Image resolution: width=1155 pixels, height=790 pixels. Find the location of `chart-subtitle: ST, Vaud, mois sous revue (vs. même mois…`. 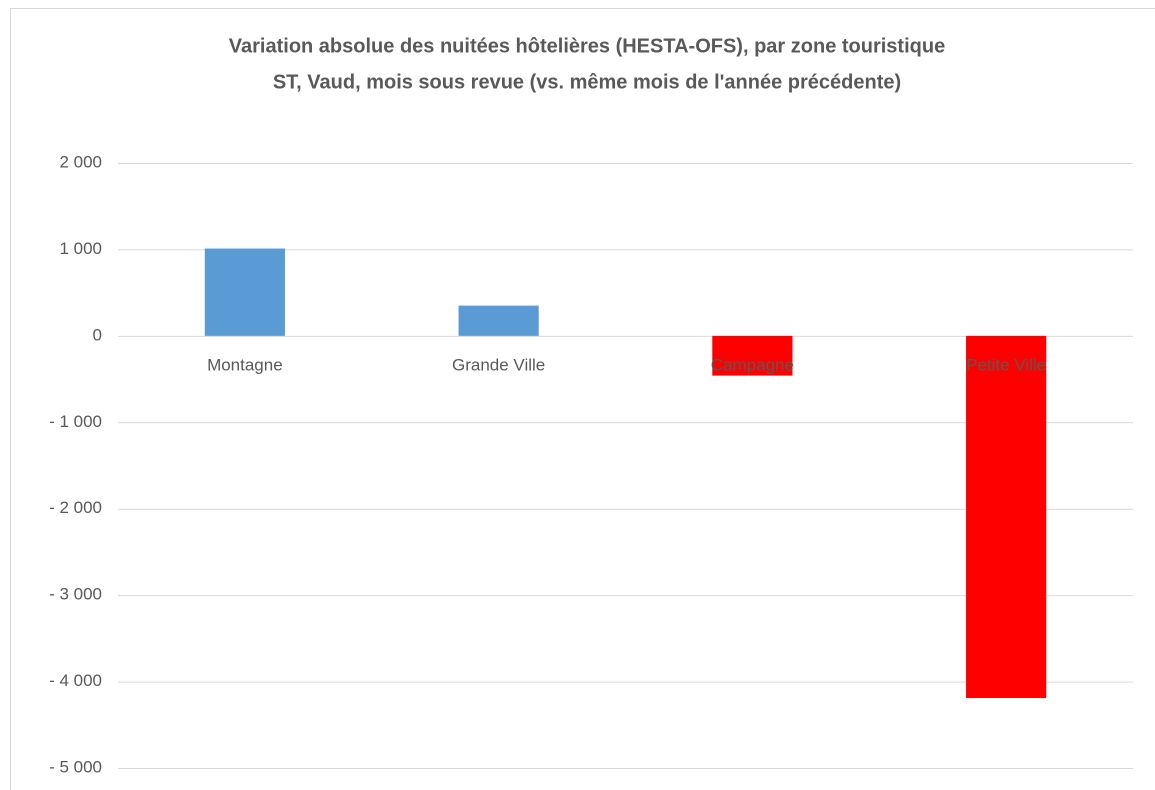

chart-subtitle: ST, Vaud, mois sous revue (vs. même mois… is located at coordinates (587, 82).